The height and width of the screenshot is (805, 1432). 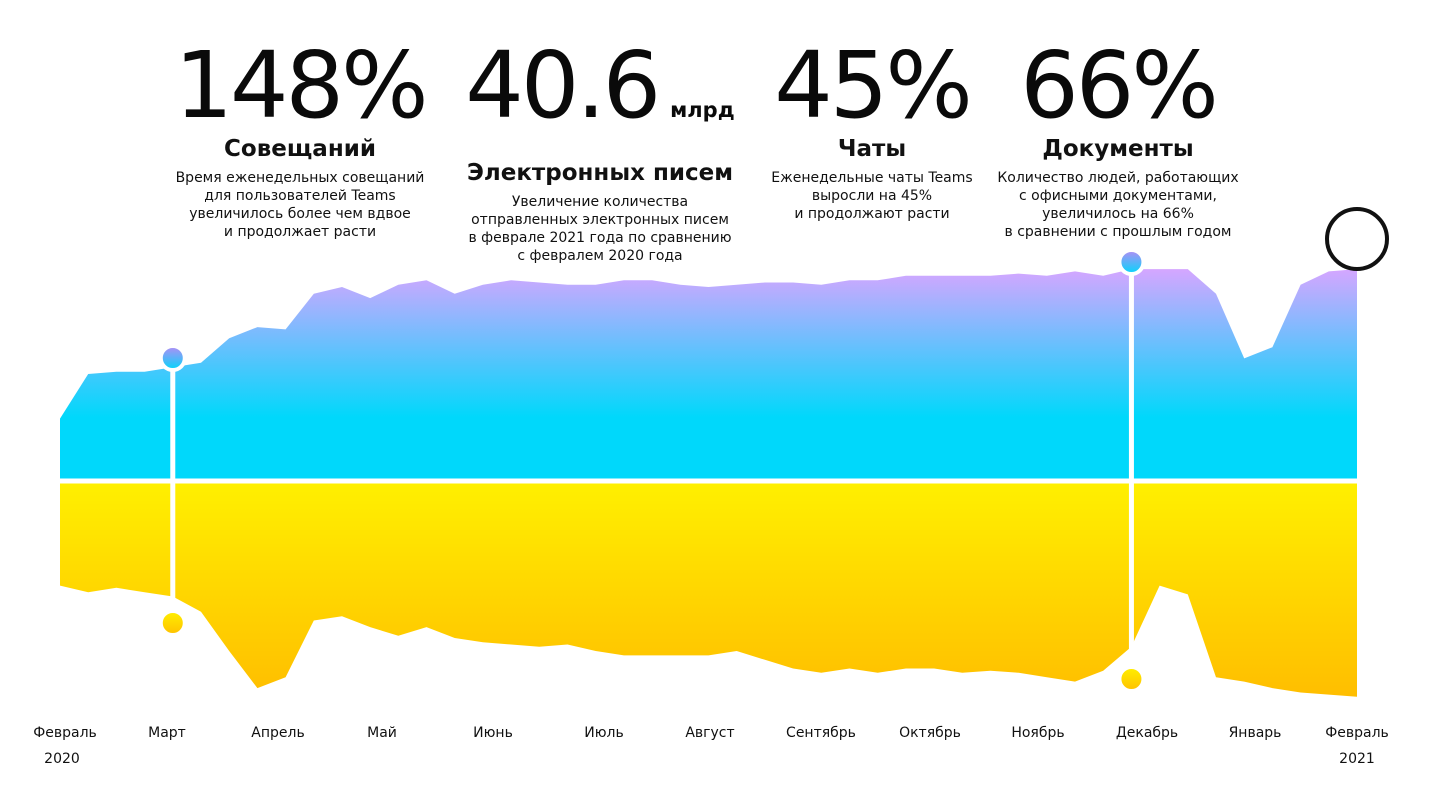 I want to click on marker-march-top-dot, so click(x=172, y=358).